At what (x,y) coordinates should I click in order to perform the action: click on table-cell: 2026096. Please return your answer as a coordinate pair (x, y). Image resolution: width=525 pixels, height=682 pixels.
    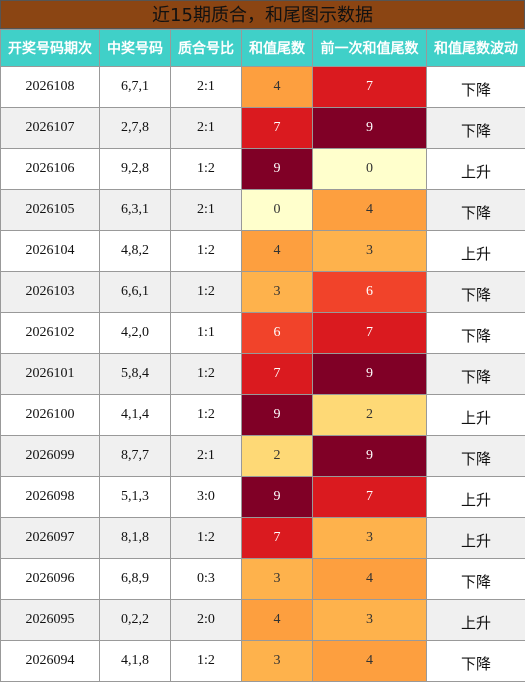
    Looking at the image, I should click on (50, 579).